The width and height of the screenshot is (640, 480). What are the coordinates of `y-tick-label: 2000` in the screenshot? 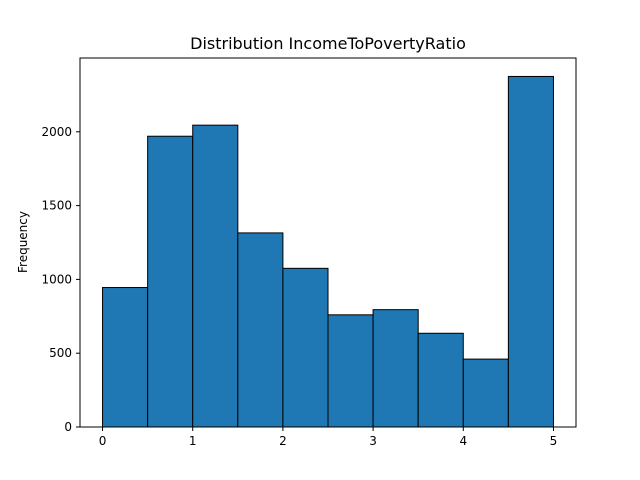 It's located at (56, 132).